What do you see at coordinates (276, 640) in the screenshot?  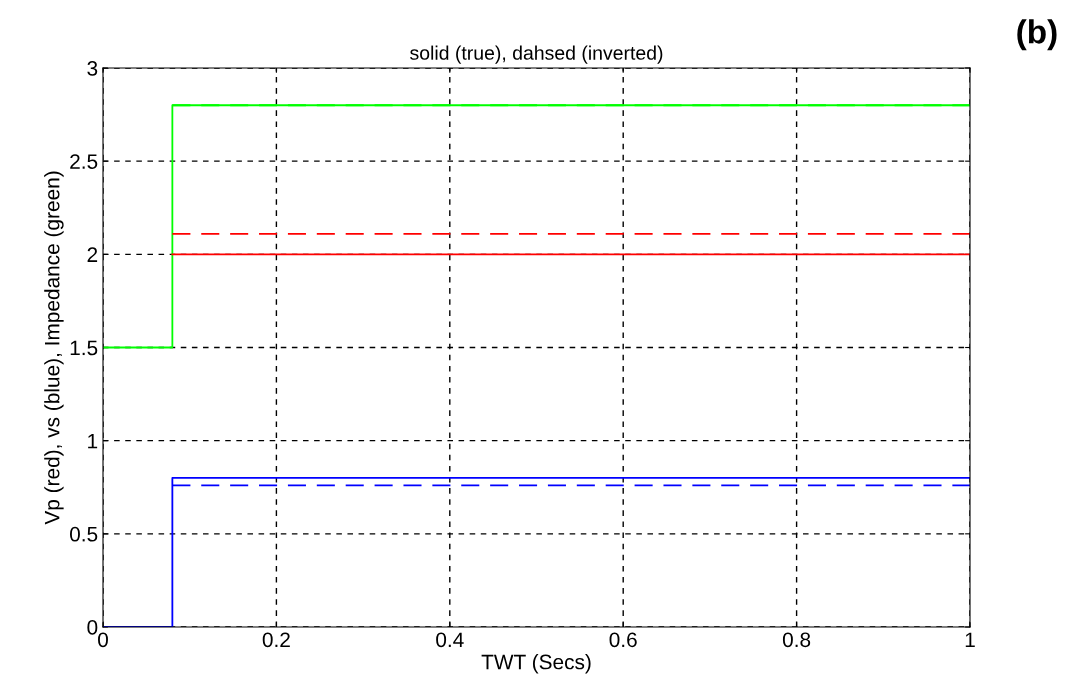 I see `x-tick-label: 0.2` at bounding box center [276, 640].